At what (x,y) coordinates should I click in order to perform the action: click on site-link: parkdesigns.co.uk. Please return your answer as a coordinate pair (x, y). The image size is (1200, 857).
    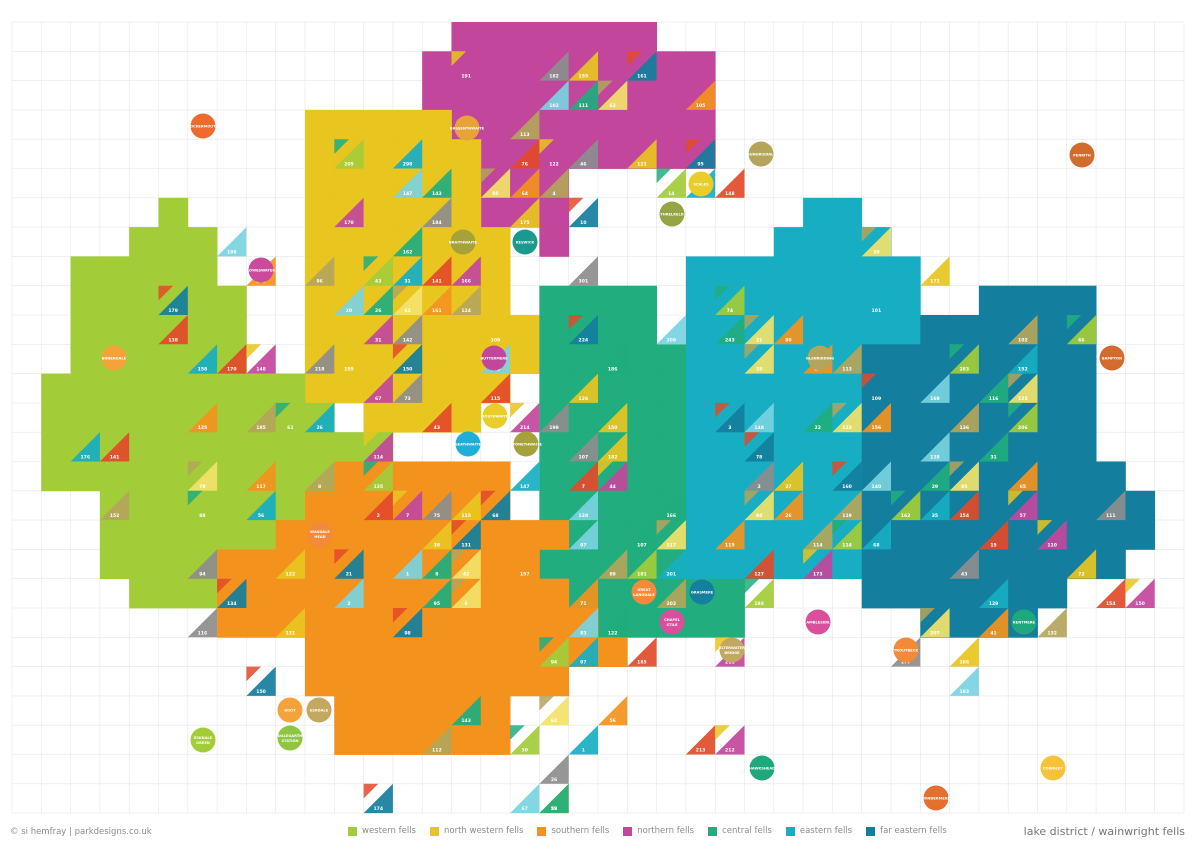
    Looking at the image, I should click on (113, 832).